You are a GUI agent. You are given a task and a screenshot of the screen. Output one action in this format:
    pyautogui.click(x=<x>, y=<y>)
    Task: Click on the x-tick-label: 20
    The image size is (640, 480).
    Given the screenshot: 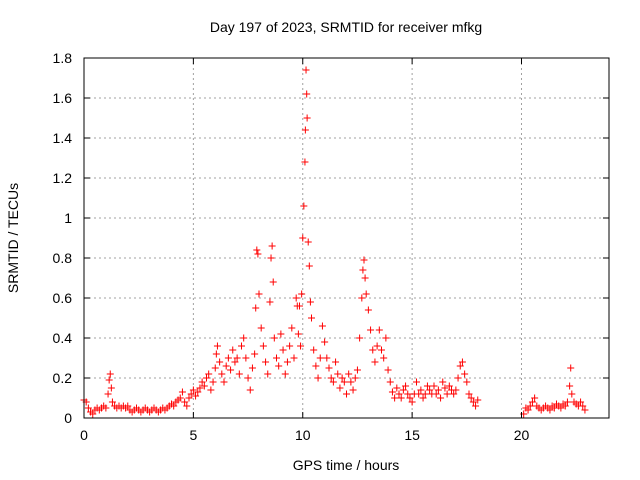 What is the action you would take?
    pyautogui.click(x=522, y=435)
    